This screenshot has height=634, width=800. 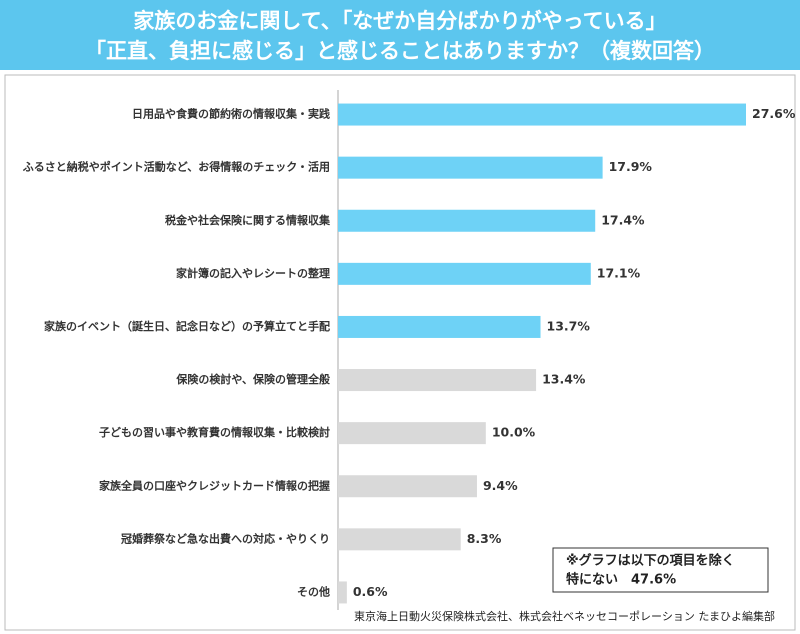 What do you see at coordinates (619, 272) in the screenshot?
I see `value-label: 17.1%` at bounding box center [619, 272].